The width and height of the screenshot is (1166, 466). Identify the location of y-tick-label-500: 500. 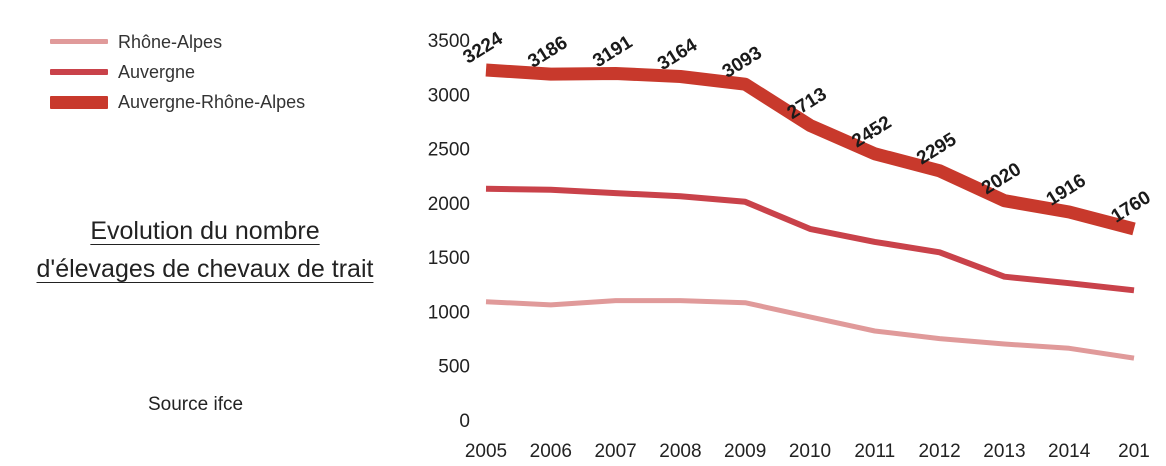
(454, 367).